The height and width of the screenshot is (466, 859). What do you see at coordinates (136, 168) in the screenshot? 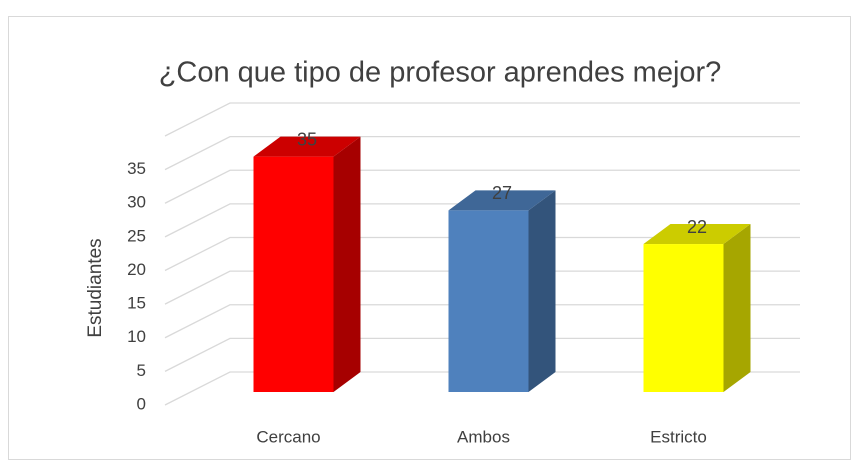
I see `y-tick-label: 35` at bounding box center [136, 168].